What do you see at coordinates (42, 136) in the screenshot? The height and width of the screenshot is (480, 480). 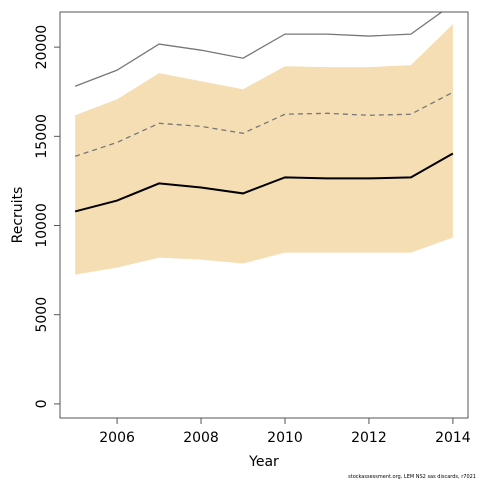 I see `y-tick-label: 15000` at bounding box center [42, 136].